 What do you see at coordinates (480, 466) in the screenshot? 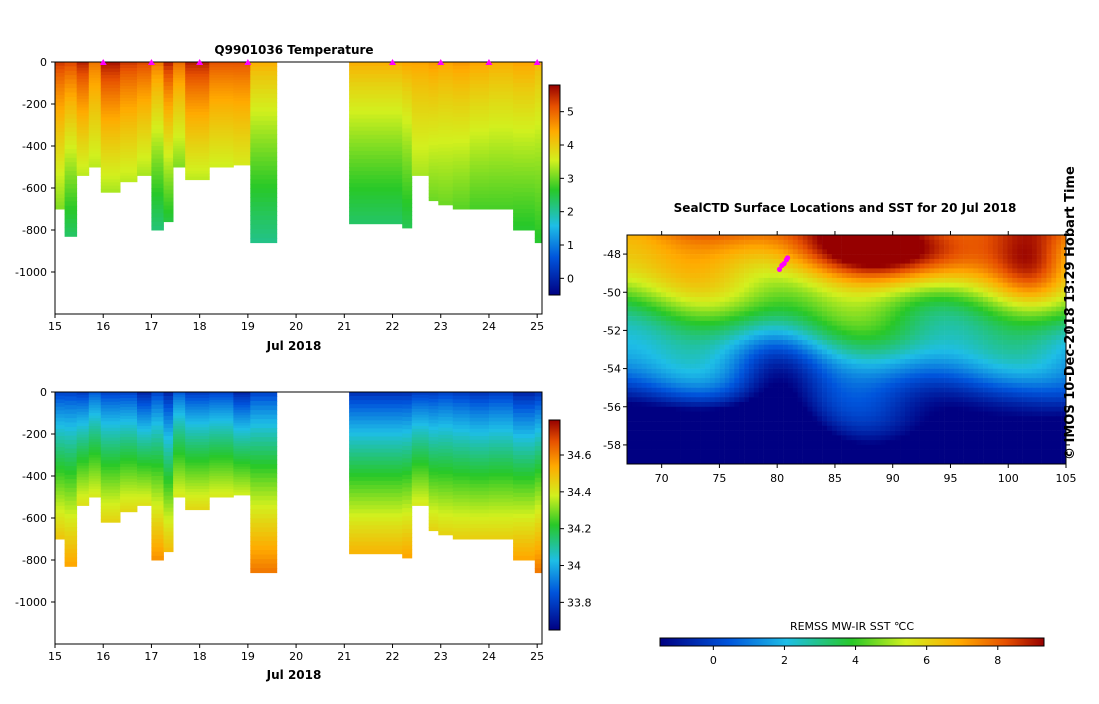
I see `depth-profile` at bounding box center [480, 466].